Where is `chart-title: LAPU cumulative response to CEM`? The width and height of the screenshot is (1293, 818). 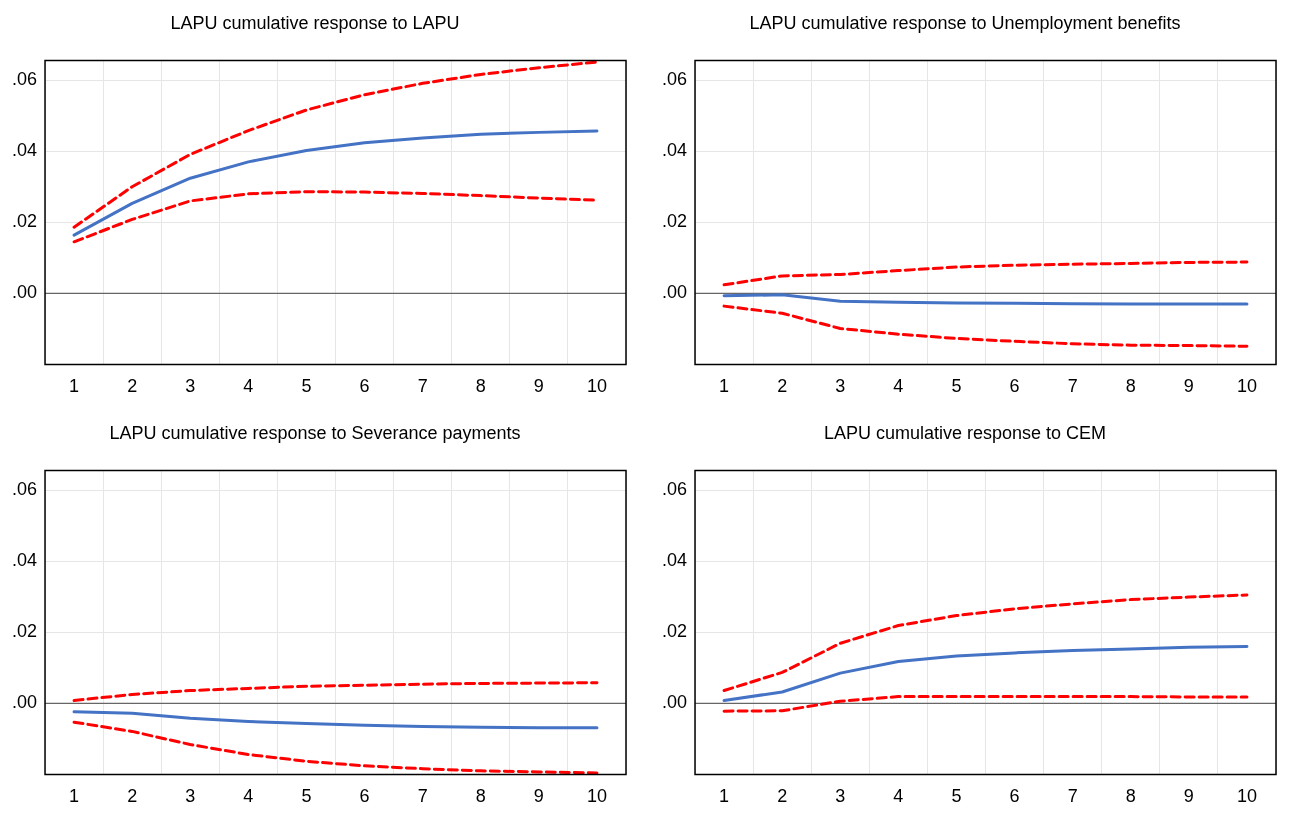
chart-title: LAPU cumulative response to CEM is located at coordinates (965, 432).